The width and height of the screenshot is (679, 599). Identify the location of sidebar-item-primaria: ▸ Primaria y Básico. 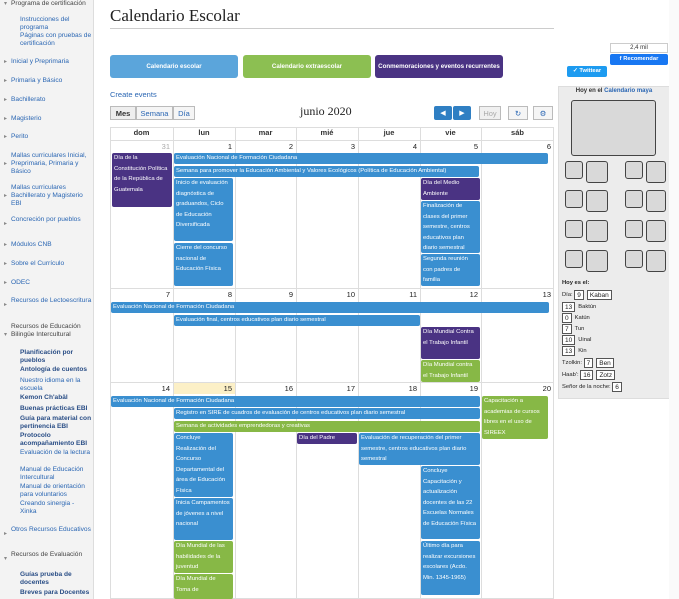
(33, 80).